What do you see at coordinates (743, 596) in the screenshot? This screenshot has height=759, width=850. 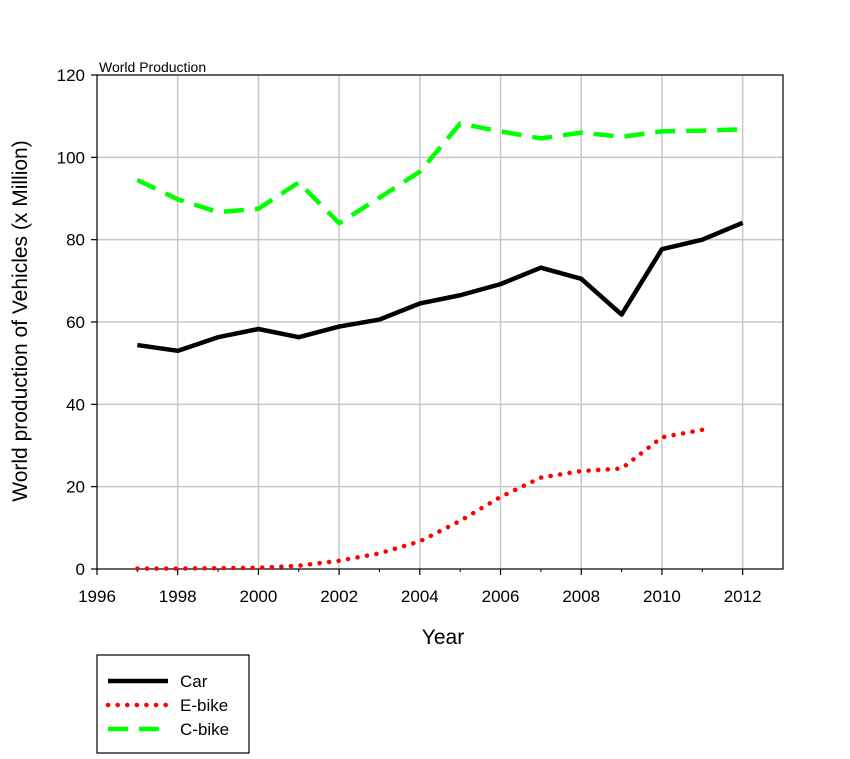 I see `x-tick-label: 2012` at bounding box center [743, 596].